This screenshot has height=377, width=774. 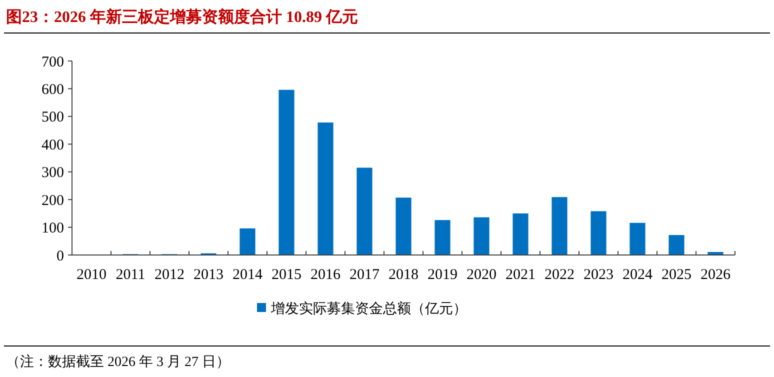 I want to click on x-tick-label: 2018, so click(x=403, y=275).